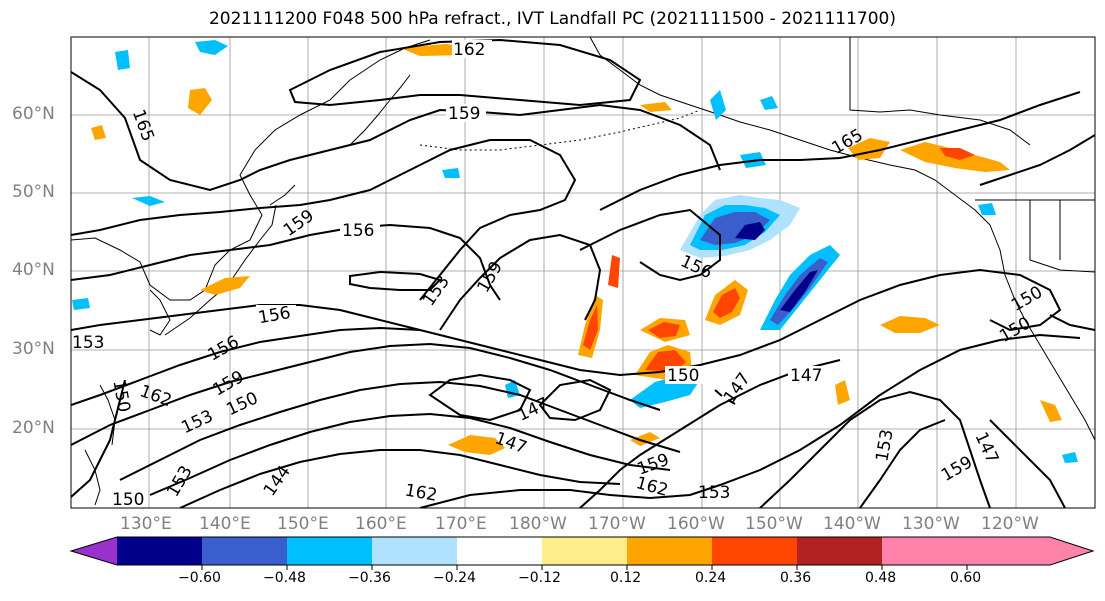 This screenshot has width=1105, height=601. What do you see at coordinates (33, 114) in the screenshot?
I see `lat-label: 60°N` at bounding box center [33, 114].